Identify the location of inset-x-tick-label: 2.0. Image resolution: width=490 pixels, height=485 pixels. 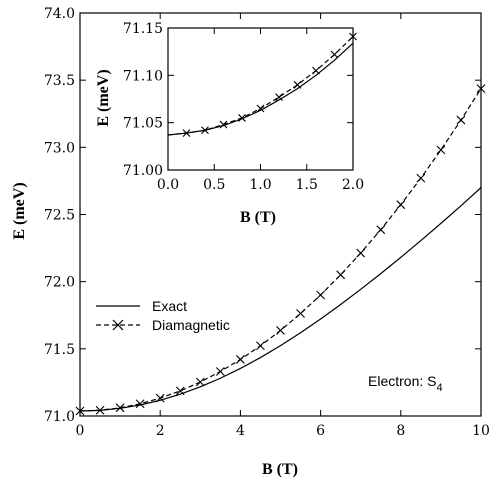
(353, 185).